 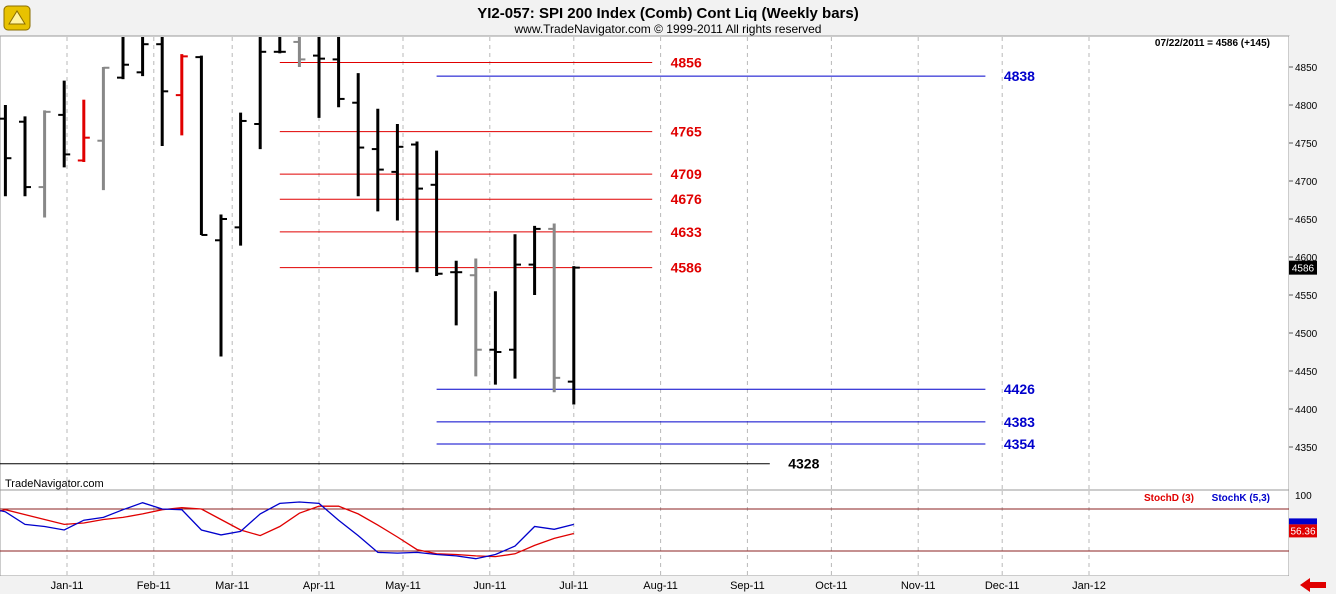 I want to click on level-label-4383: 4383, so click(x=1019, y=422).